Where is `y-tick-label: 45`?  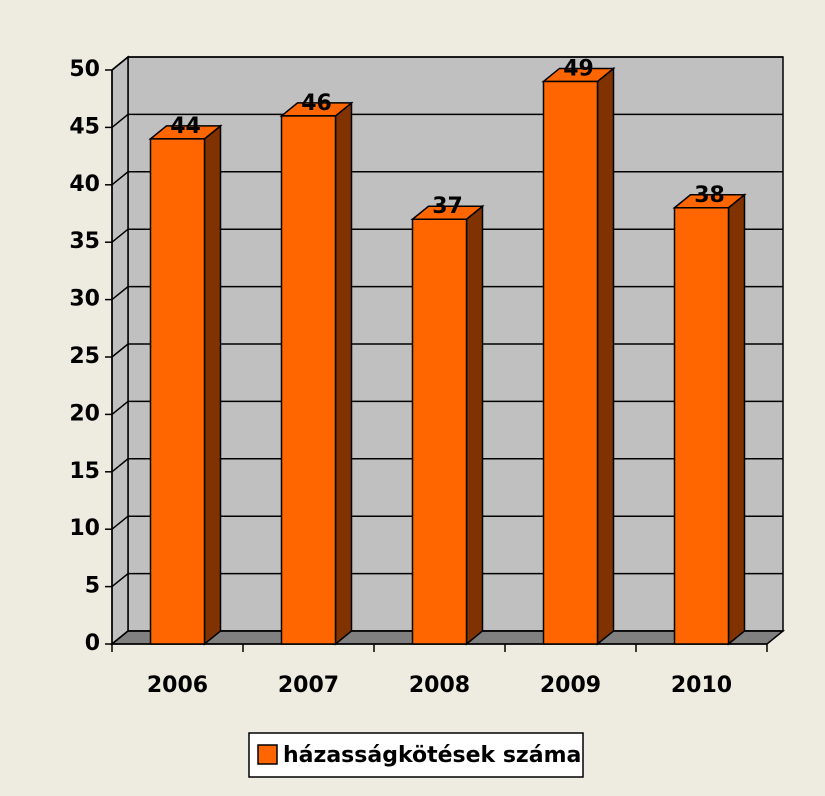
y-tick-label: 45 is located at coordinates (84, 126).